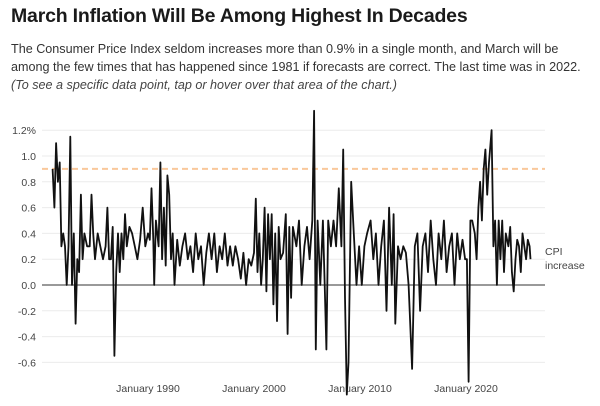 The width and height of the screenshot is (600, 406). Describe the element at coordinates (27, 312) in the screenshot. I see `y-tick-label: -0.2` at that location.